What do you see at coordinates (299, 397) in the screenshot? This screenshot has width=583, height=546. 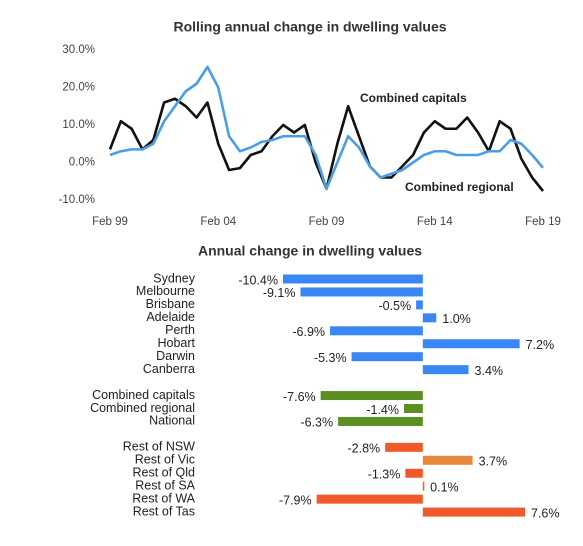 I see `value-label: -7.6%` at bounding box center [299, 397].